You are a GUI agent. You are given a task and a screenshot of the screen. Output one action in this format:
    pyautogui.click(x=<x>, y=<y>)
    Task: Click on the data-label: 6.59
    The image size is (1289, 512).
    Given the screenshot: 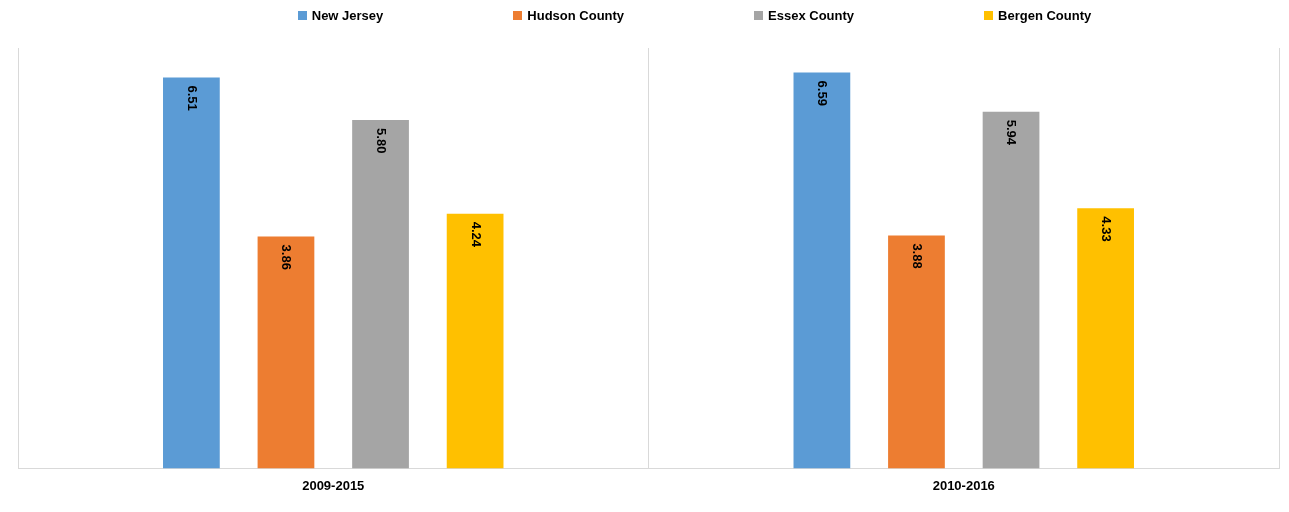 What is the action you would take?
    pyautogui.click(x=823, y=93)
    